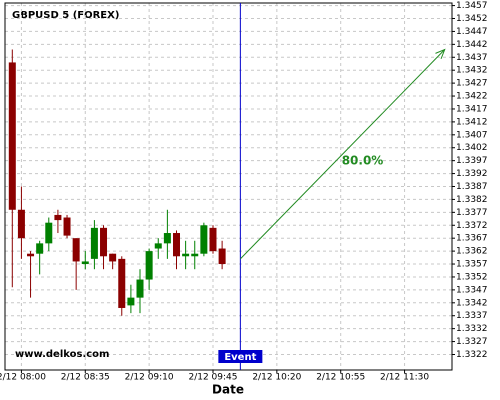  Describe the element at coordinates (472, 316) in the screenshot. I see `y-tick-label: 1.3337` at that location.